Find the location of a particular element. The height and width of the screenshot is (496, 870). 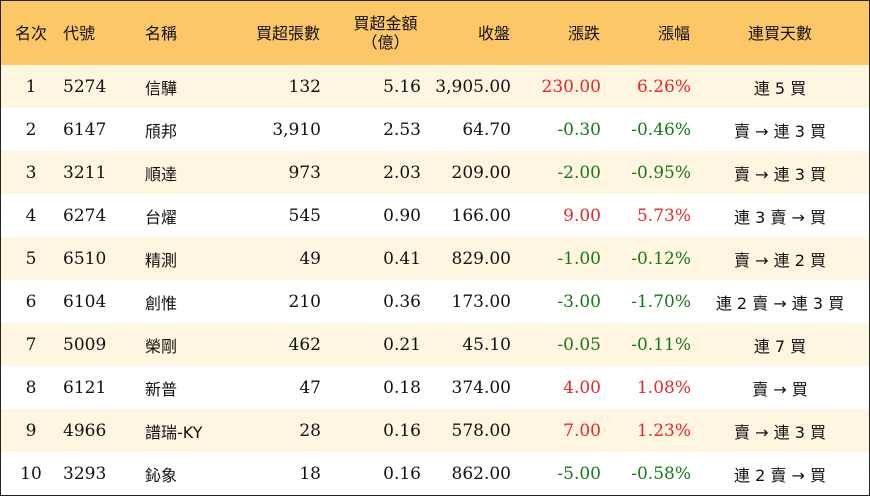

cell-code: 3293 is located at coordinates (85, 473).